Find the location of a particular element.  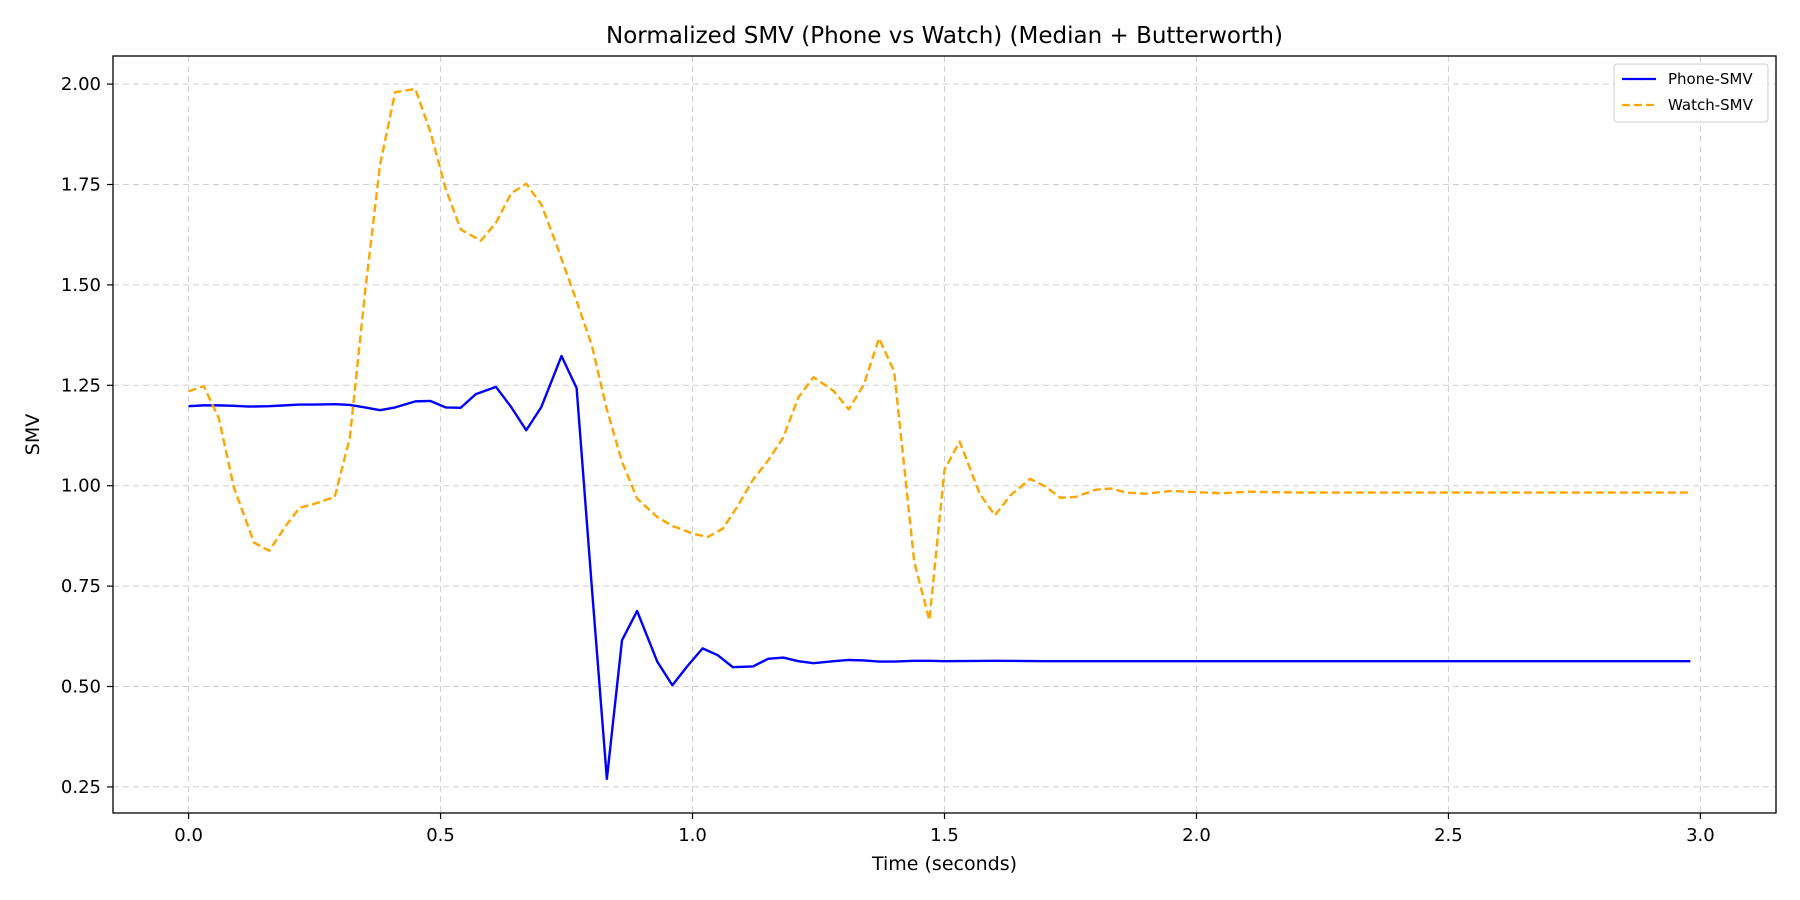

y-axis: 0.25 0.50 0.75 1.00 1.25 1.50 1.75 2.00 is located at coordinates (87, 436).